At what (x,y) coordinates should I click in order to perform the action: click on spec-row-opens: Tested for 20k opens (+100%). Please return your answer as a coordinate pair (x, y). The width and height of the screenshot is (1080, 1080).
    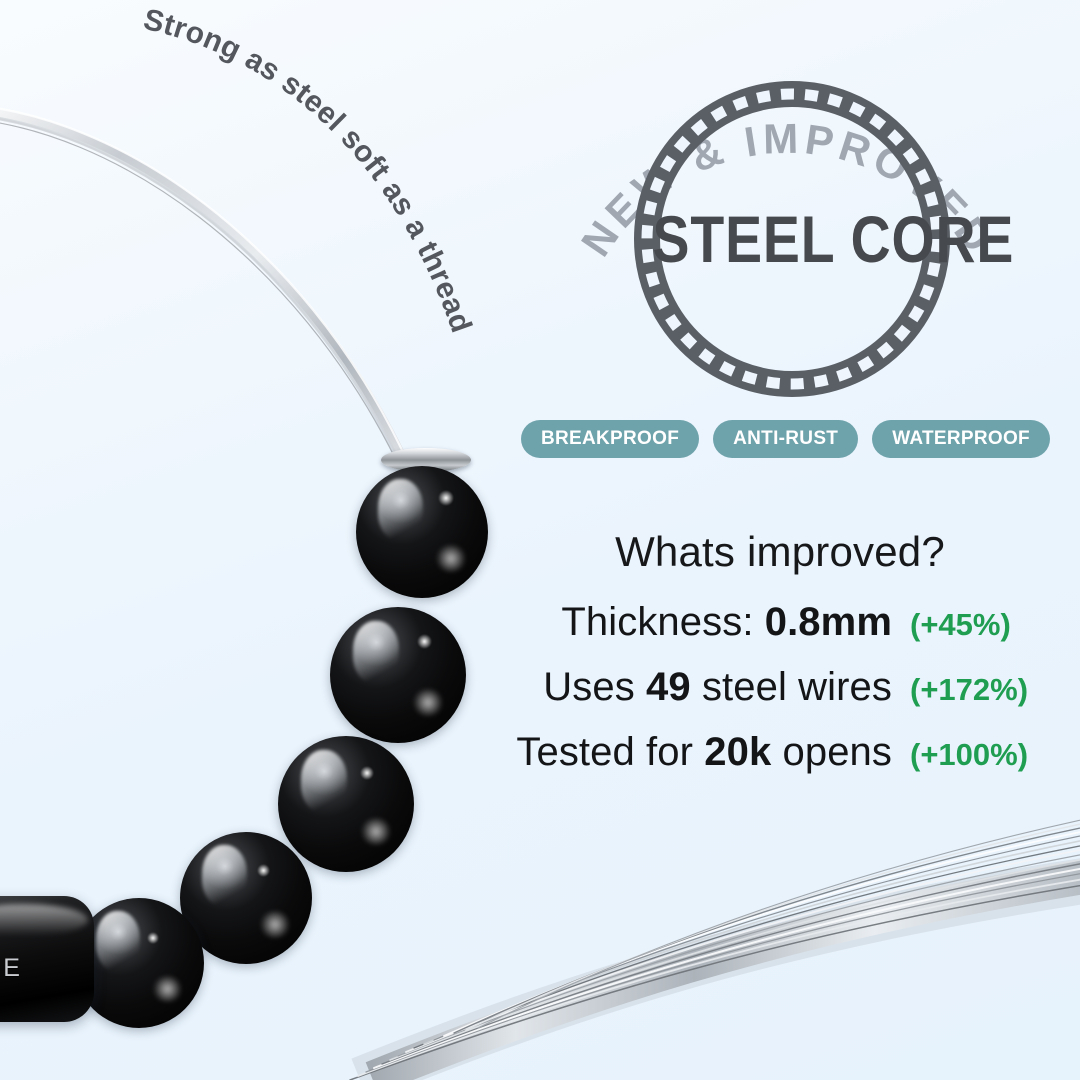
    Looking at the image, I should click on (780, 752).